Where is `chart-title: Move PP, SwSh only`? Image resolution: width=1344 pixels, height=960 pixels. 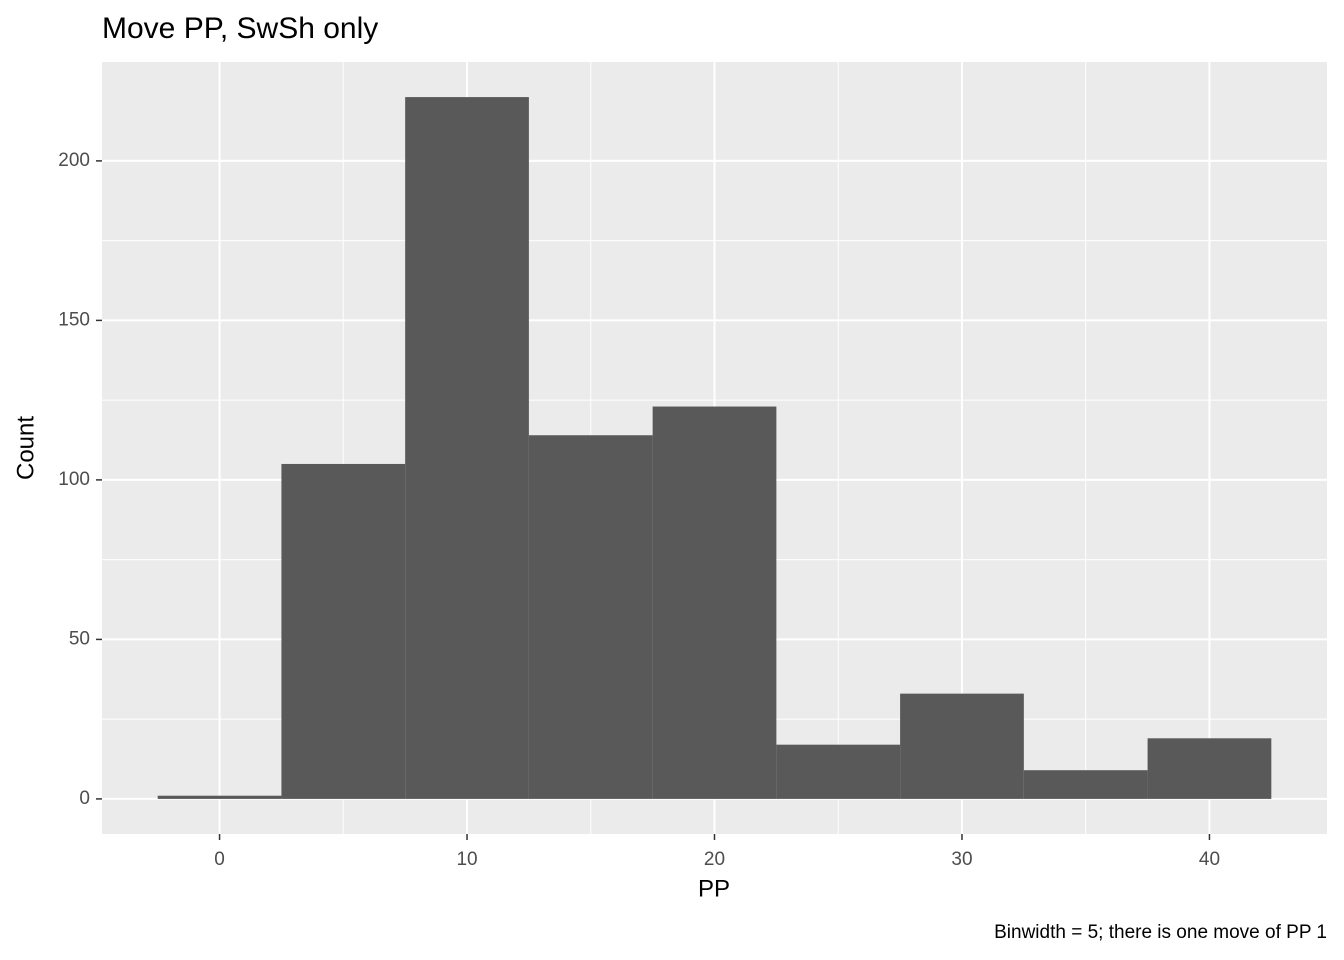 chart-title: Move PP, SwSh only is located at coordinates (240, 28).